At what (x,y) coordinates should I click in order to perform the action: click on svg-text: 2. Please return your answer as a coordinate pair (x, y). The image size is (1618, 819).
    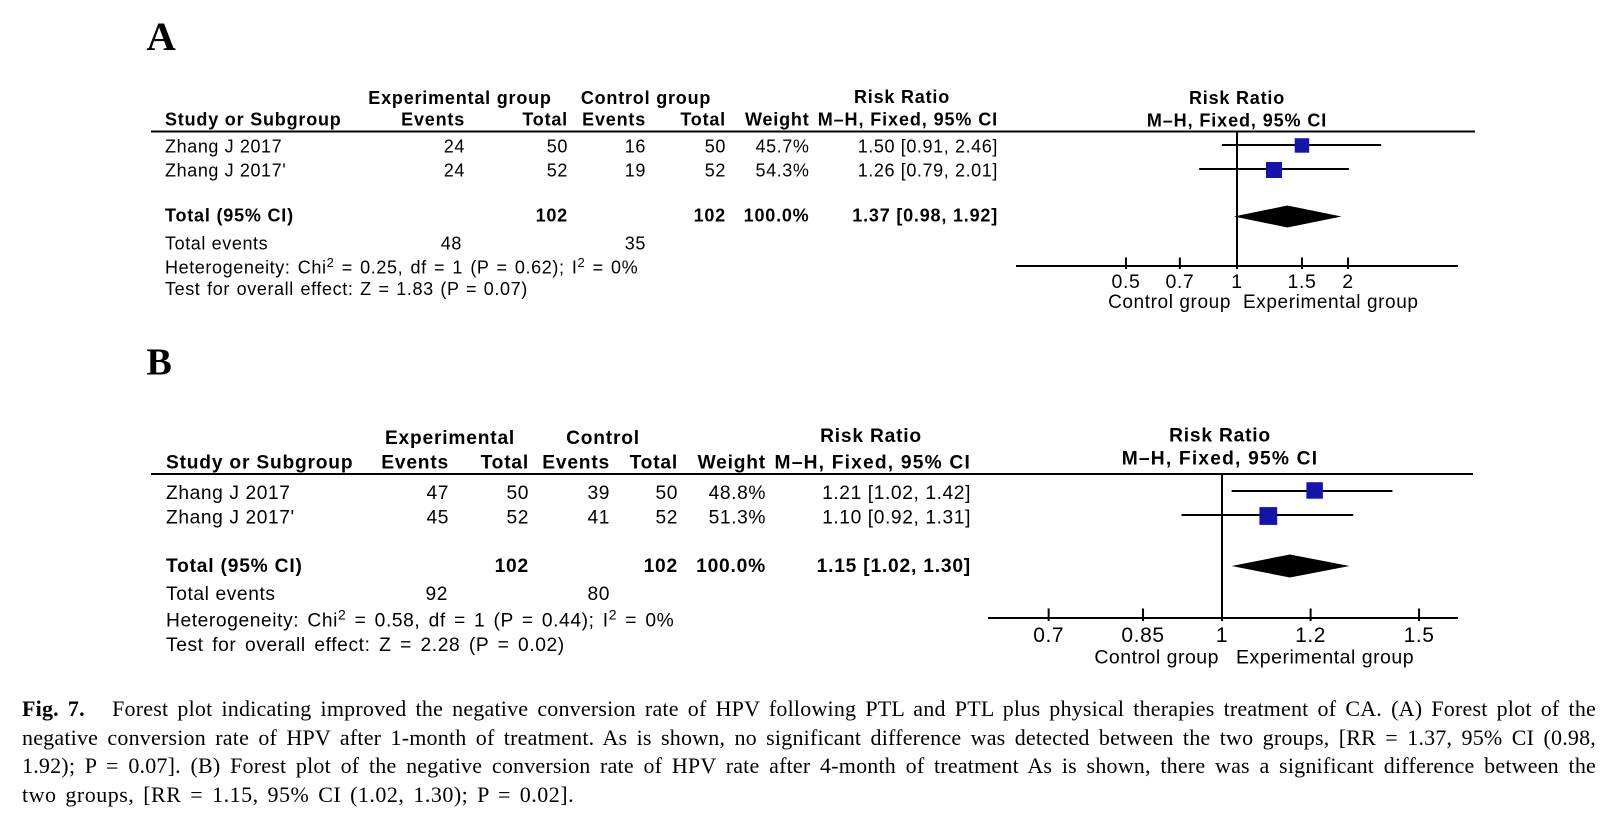
    Looking at the image, I should click on (1347, 282).